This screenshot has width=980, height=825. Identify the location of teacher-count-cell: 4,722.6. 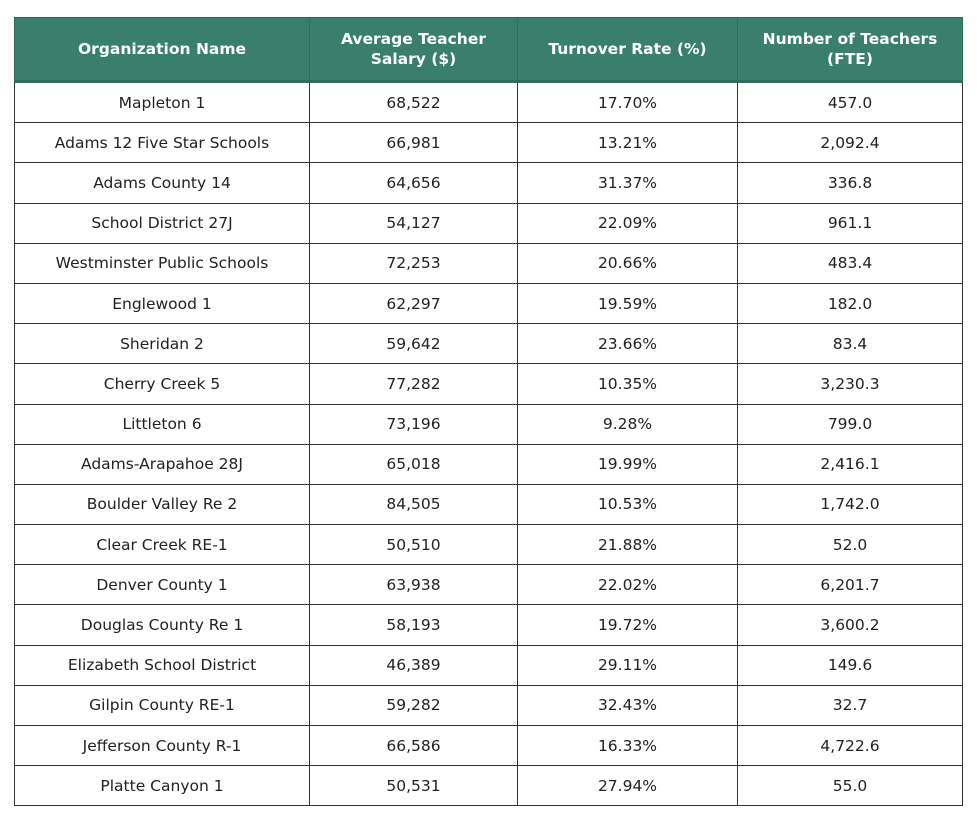
(850, 745).